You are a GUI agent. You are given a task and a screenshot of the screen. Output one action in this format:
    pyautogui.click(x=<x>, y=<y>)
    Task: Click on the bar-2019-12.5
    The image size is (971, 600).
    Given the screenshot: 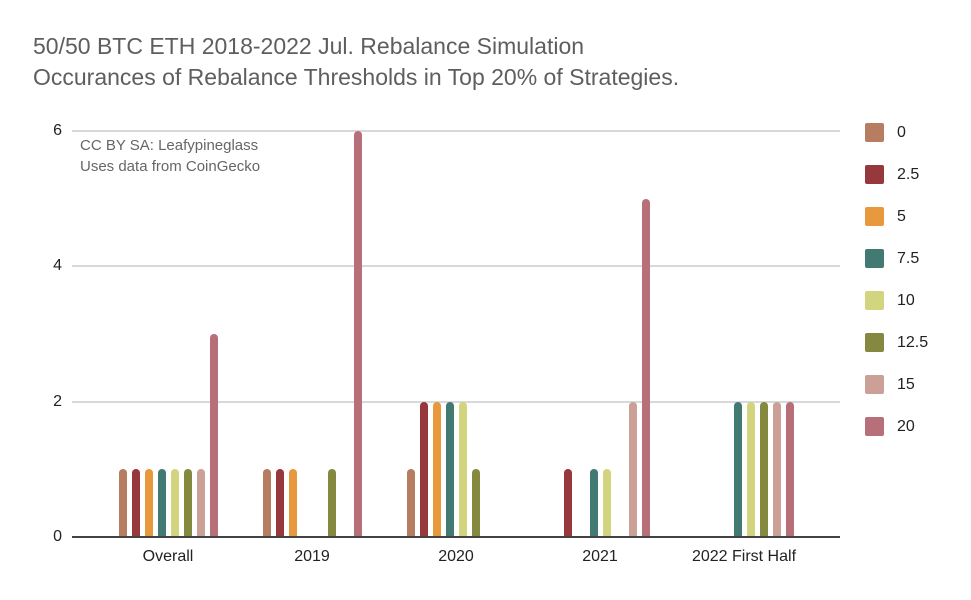 What is the action you would take?
    pyautogui.click(x=331, y=503)
    